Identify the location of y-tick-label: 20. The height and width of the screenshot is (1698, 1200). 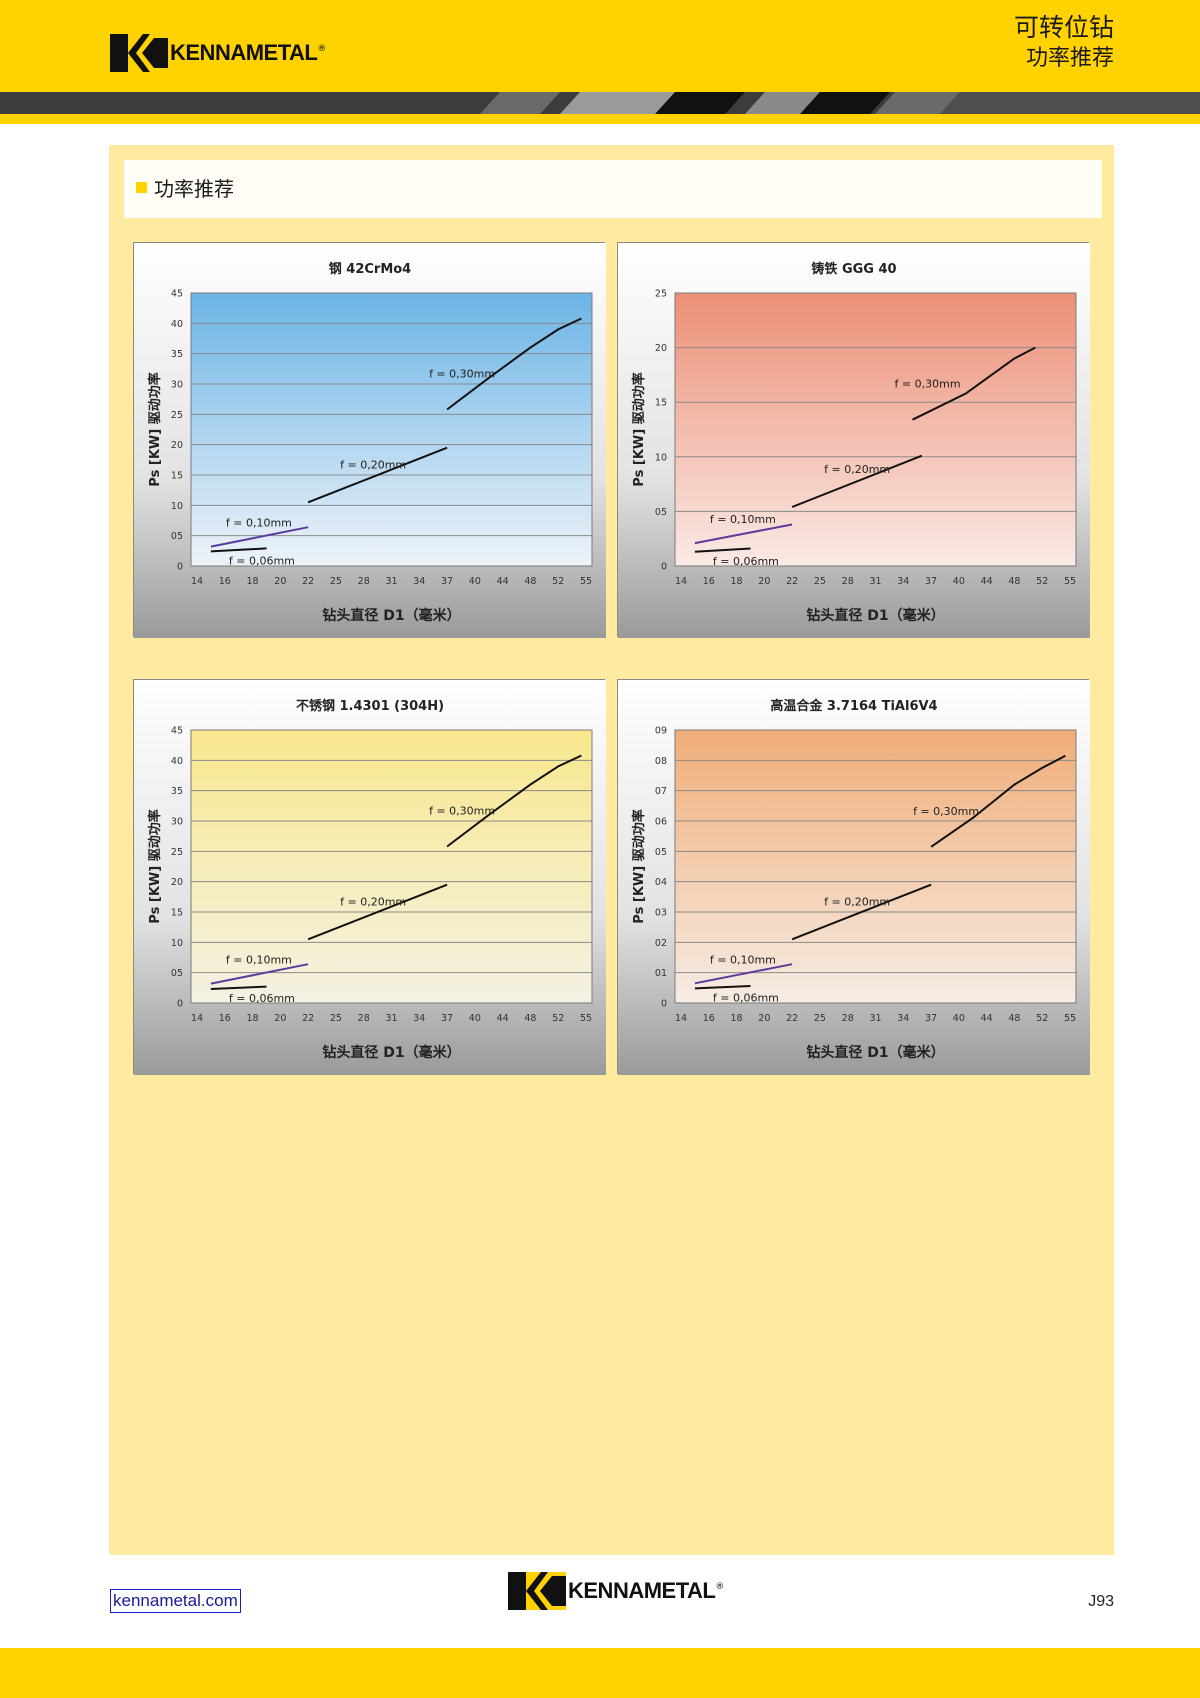
(177, 445).